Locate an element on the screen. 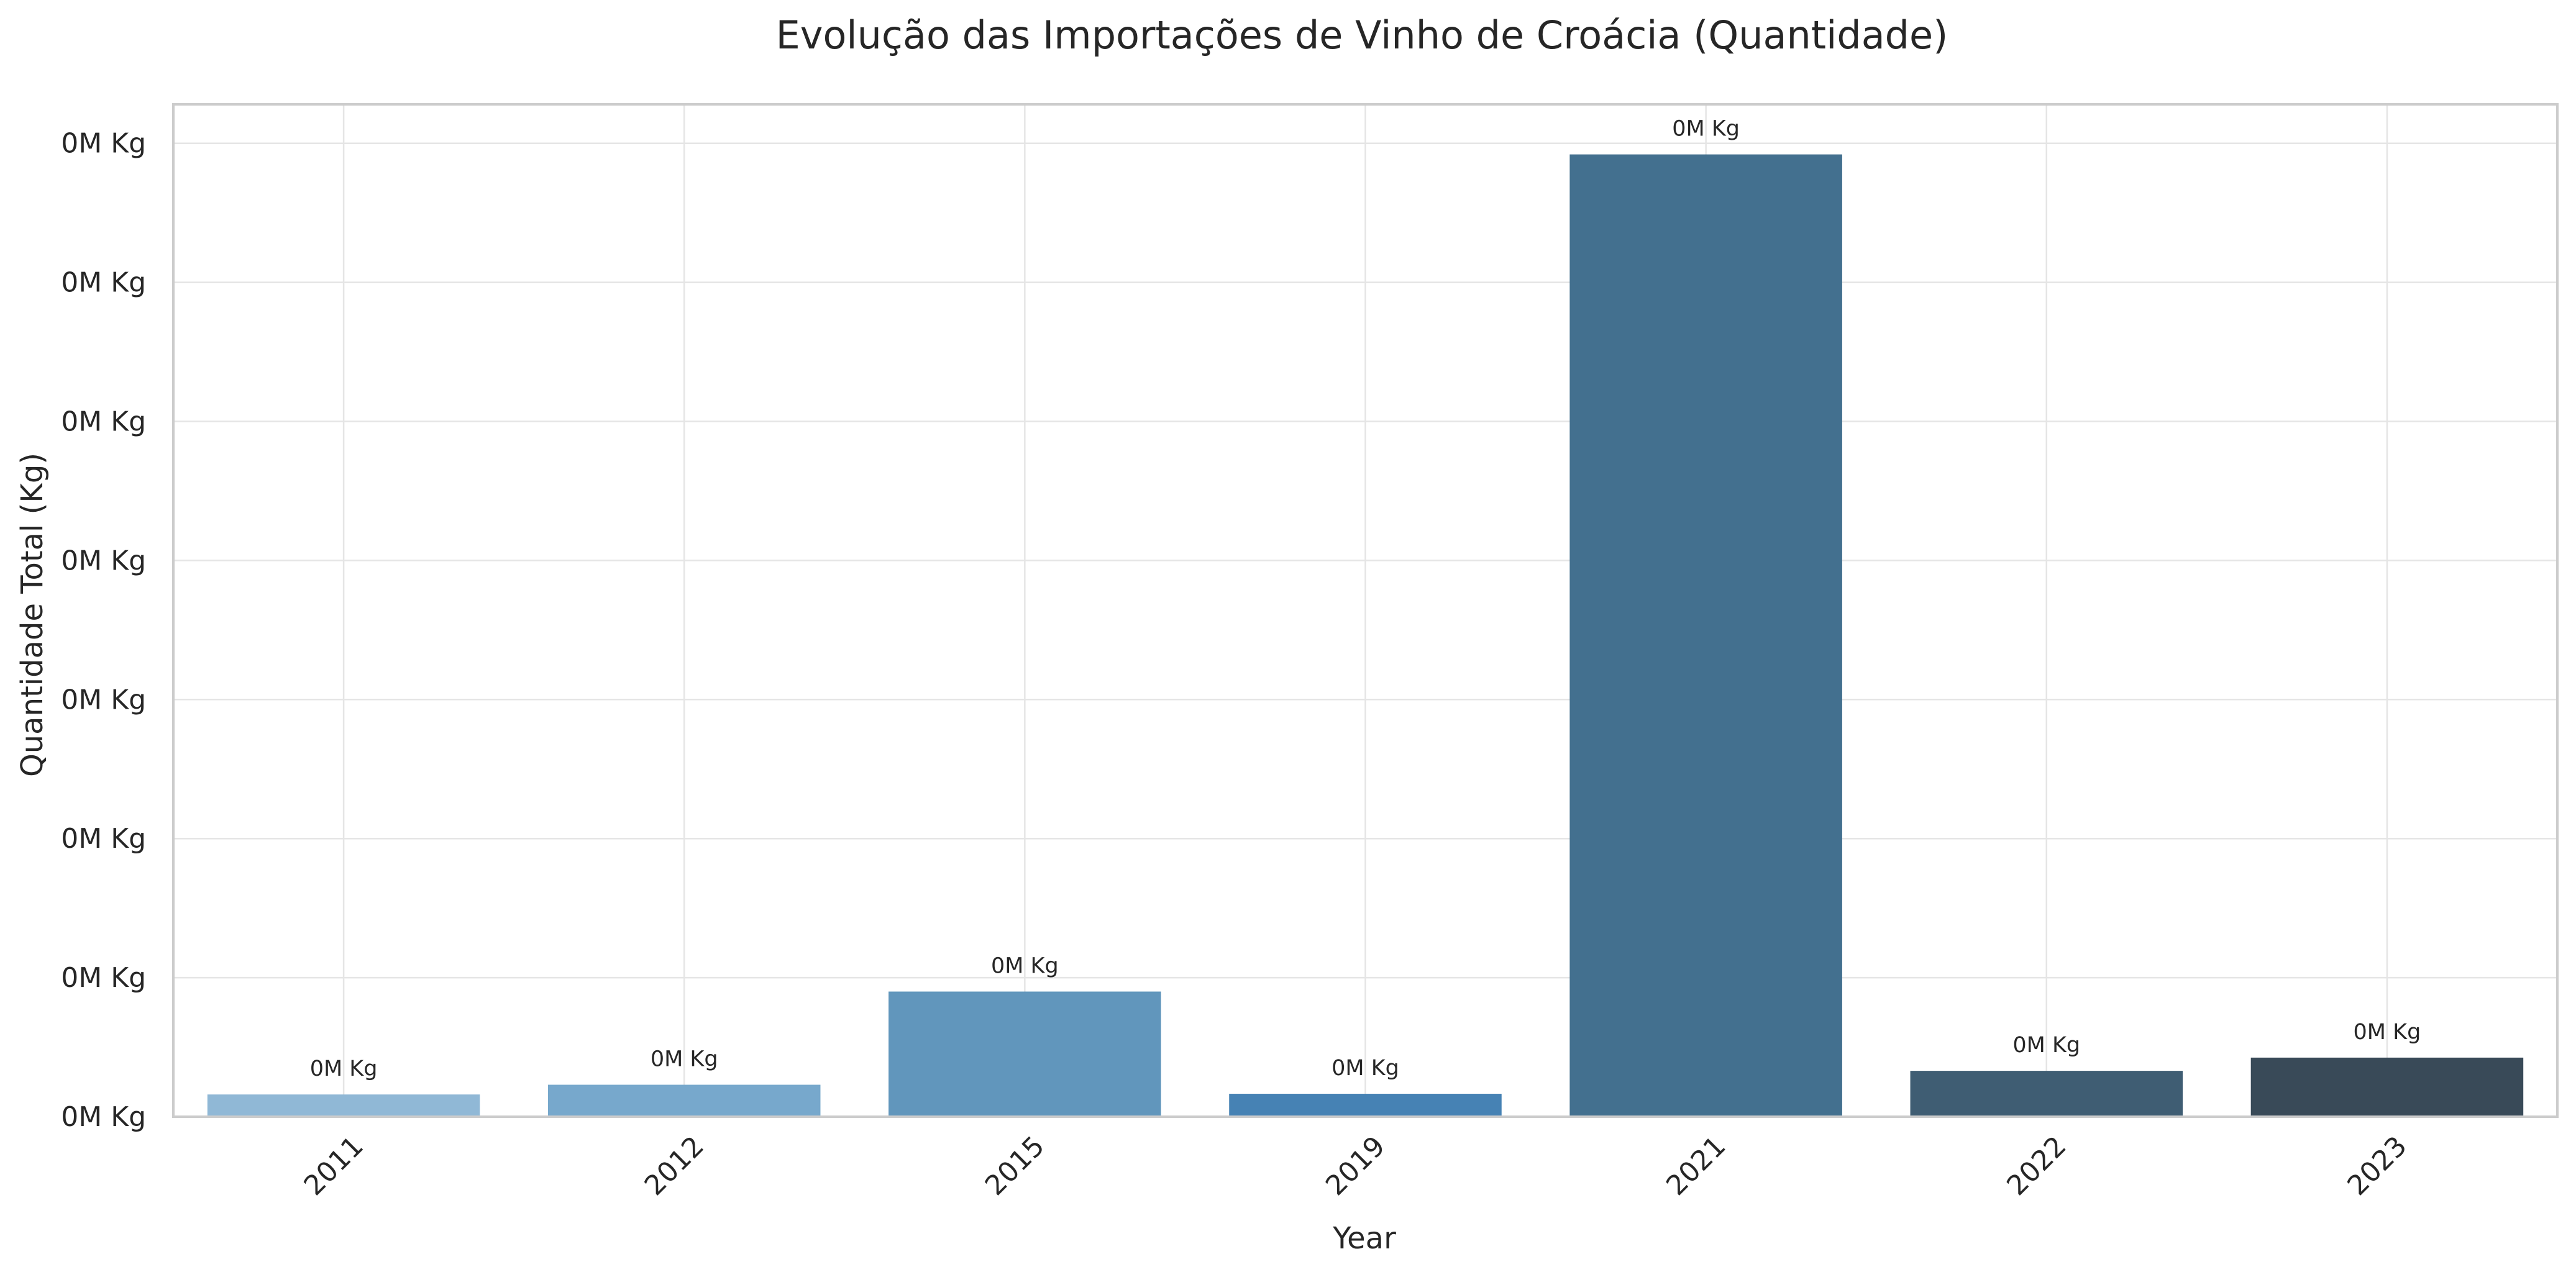 The height and width of the screenshot is (1272, 2576). data-label-2011: 0M Kg is located at coordinates (344, 1068).